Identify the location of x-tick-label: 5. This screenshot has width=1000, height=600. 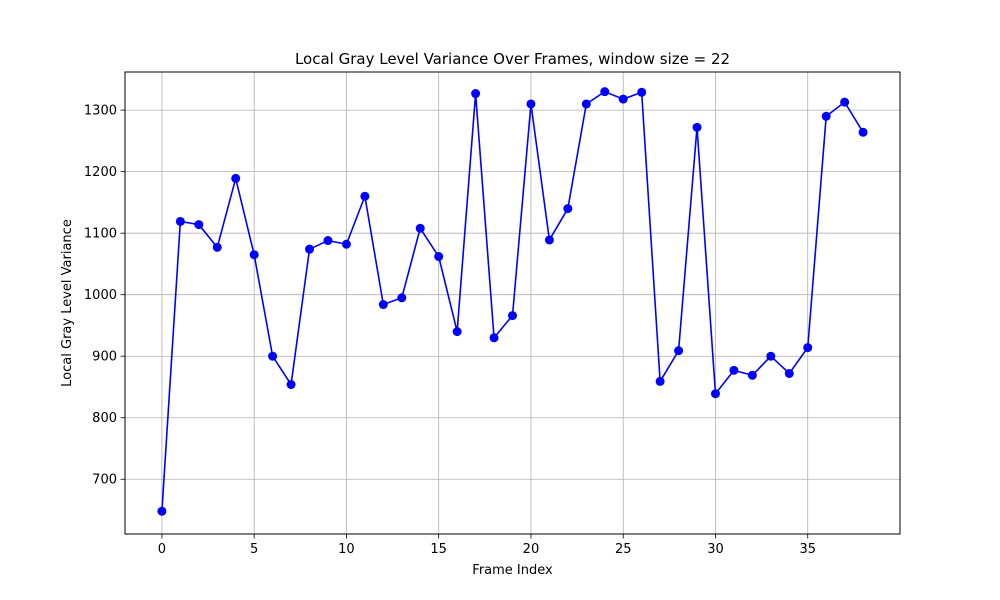
(254, 549).